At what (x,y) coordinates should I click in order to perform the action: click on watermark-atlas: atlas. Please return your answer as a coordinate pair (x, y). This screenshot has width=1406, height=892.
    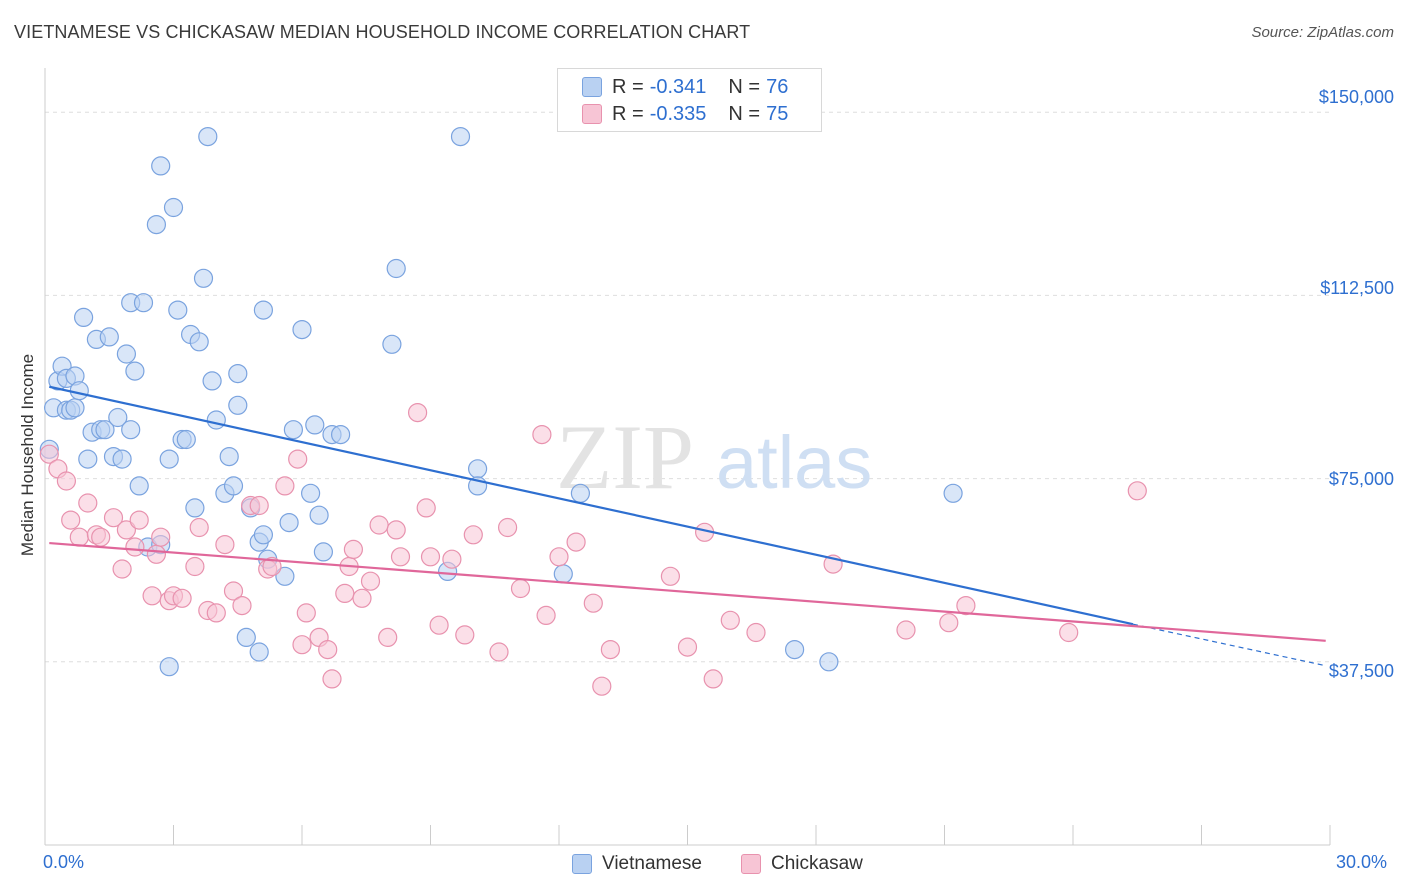
    Looking at the image, I should click on (794, 462).